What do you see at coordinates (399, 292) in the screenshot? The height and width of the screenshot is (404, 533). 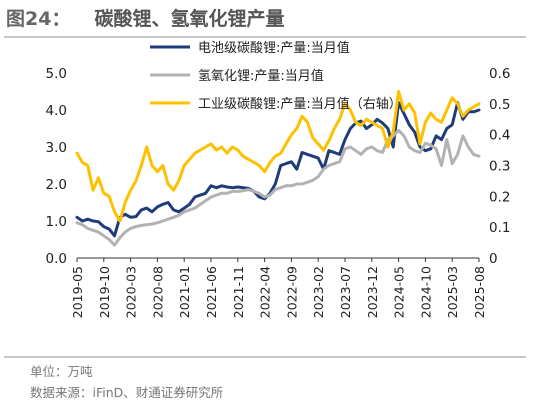 I see `x-tick-label: 2024-05` at bounding box center [399, 292].